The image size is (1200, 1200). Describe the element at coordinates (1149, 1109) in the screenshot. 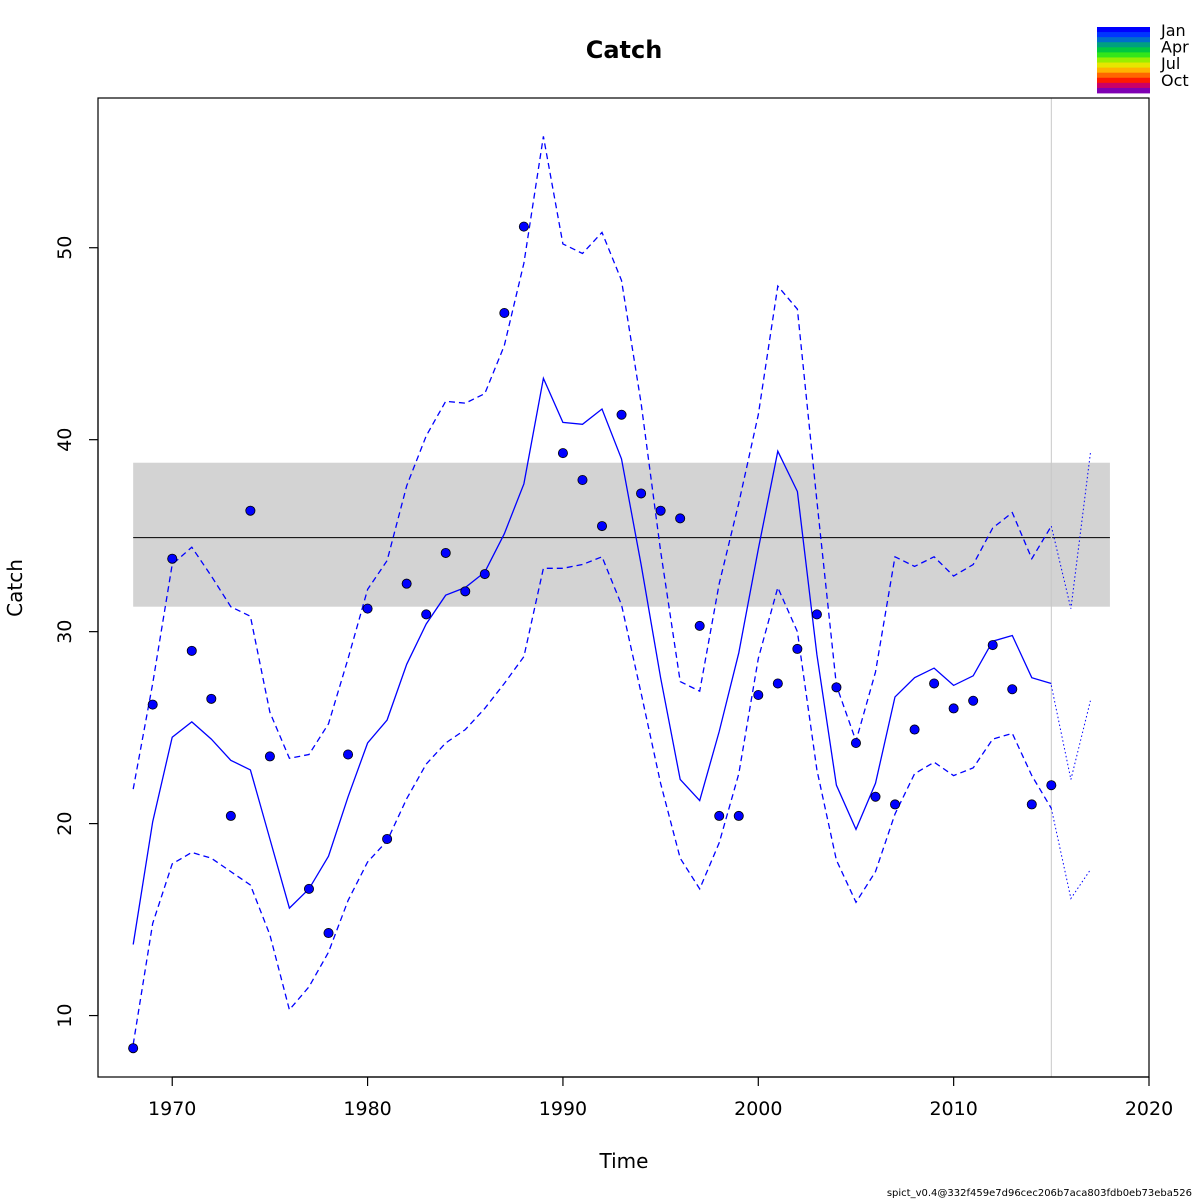

I see `x-tick-label: 2020` at that location.